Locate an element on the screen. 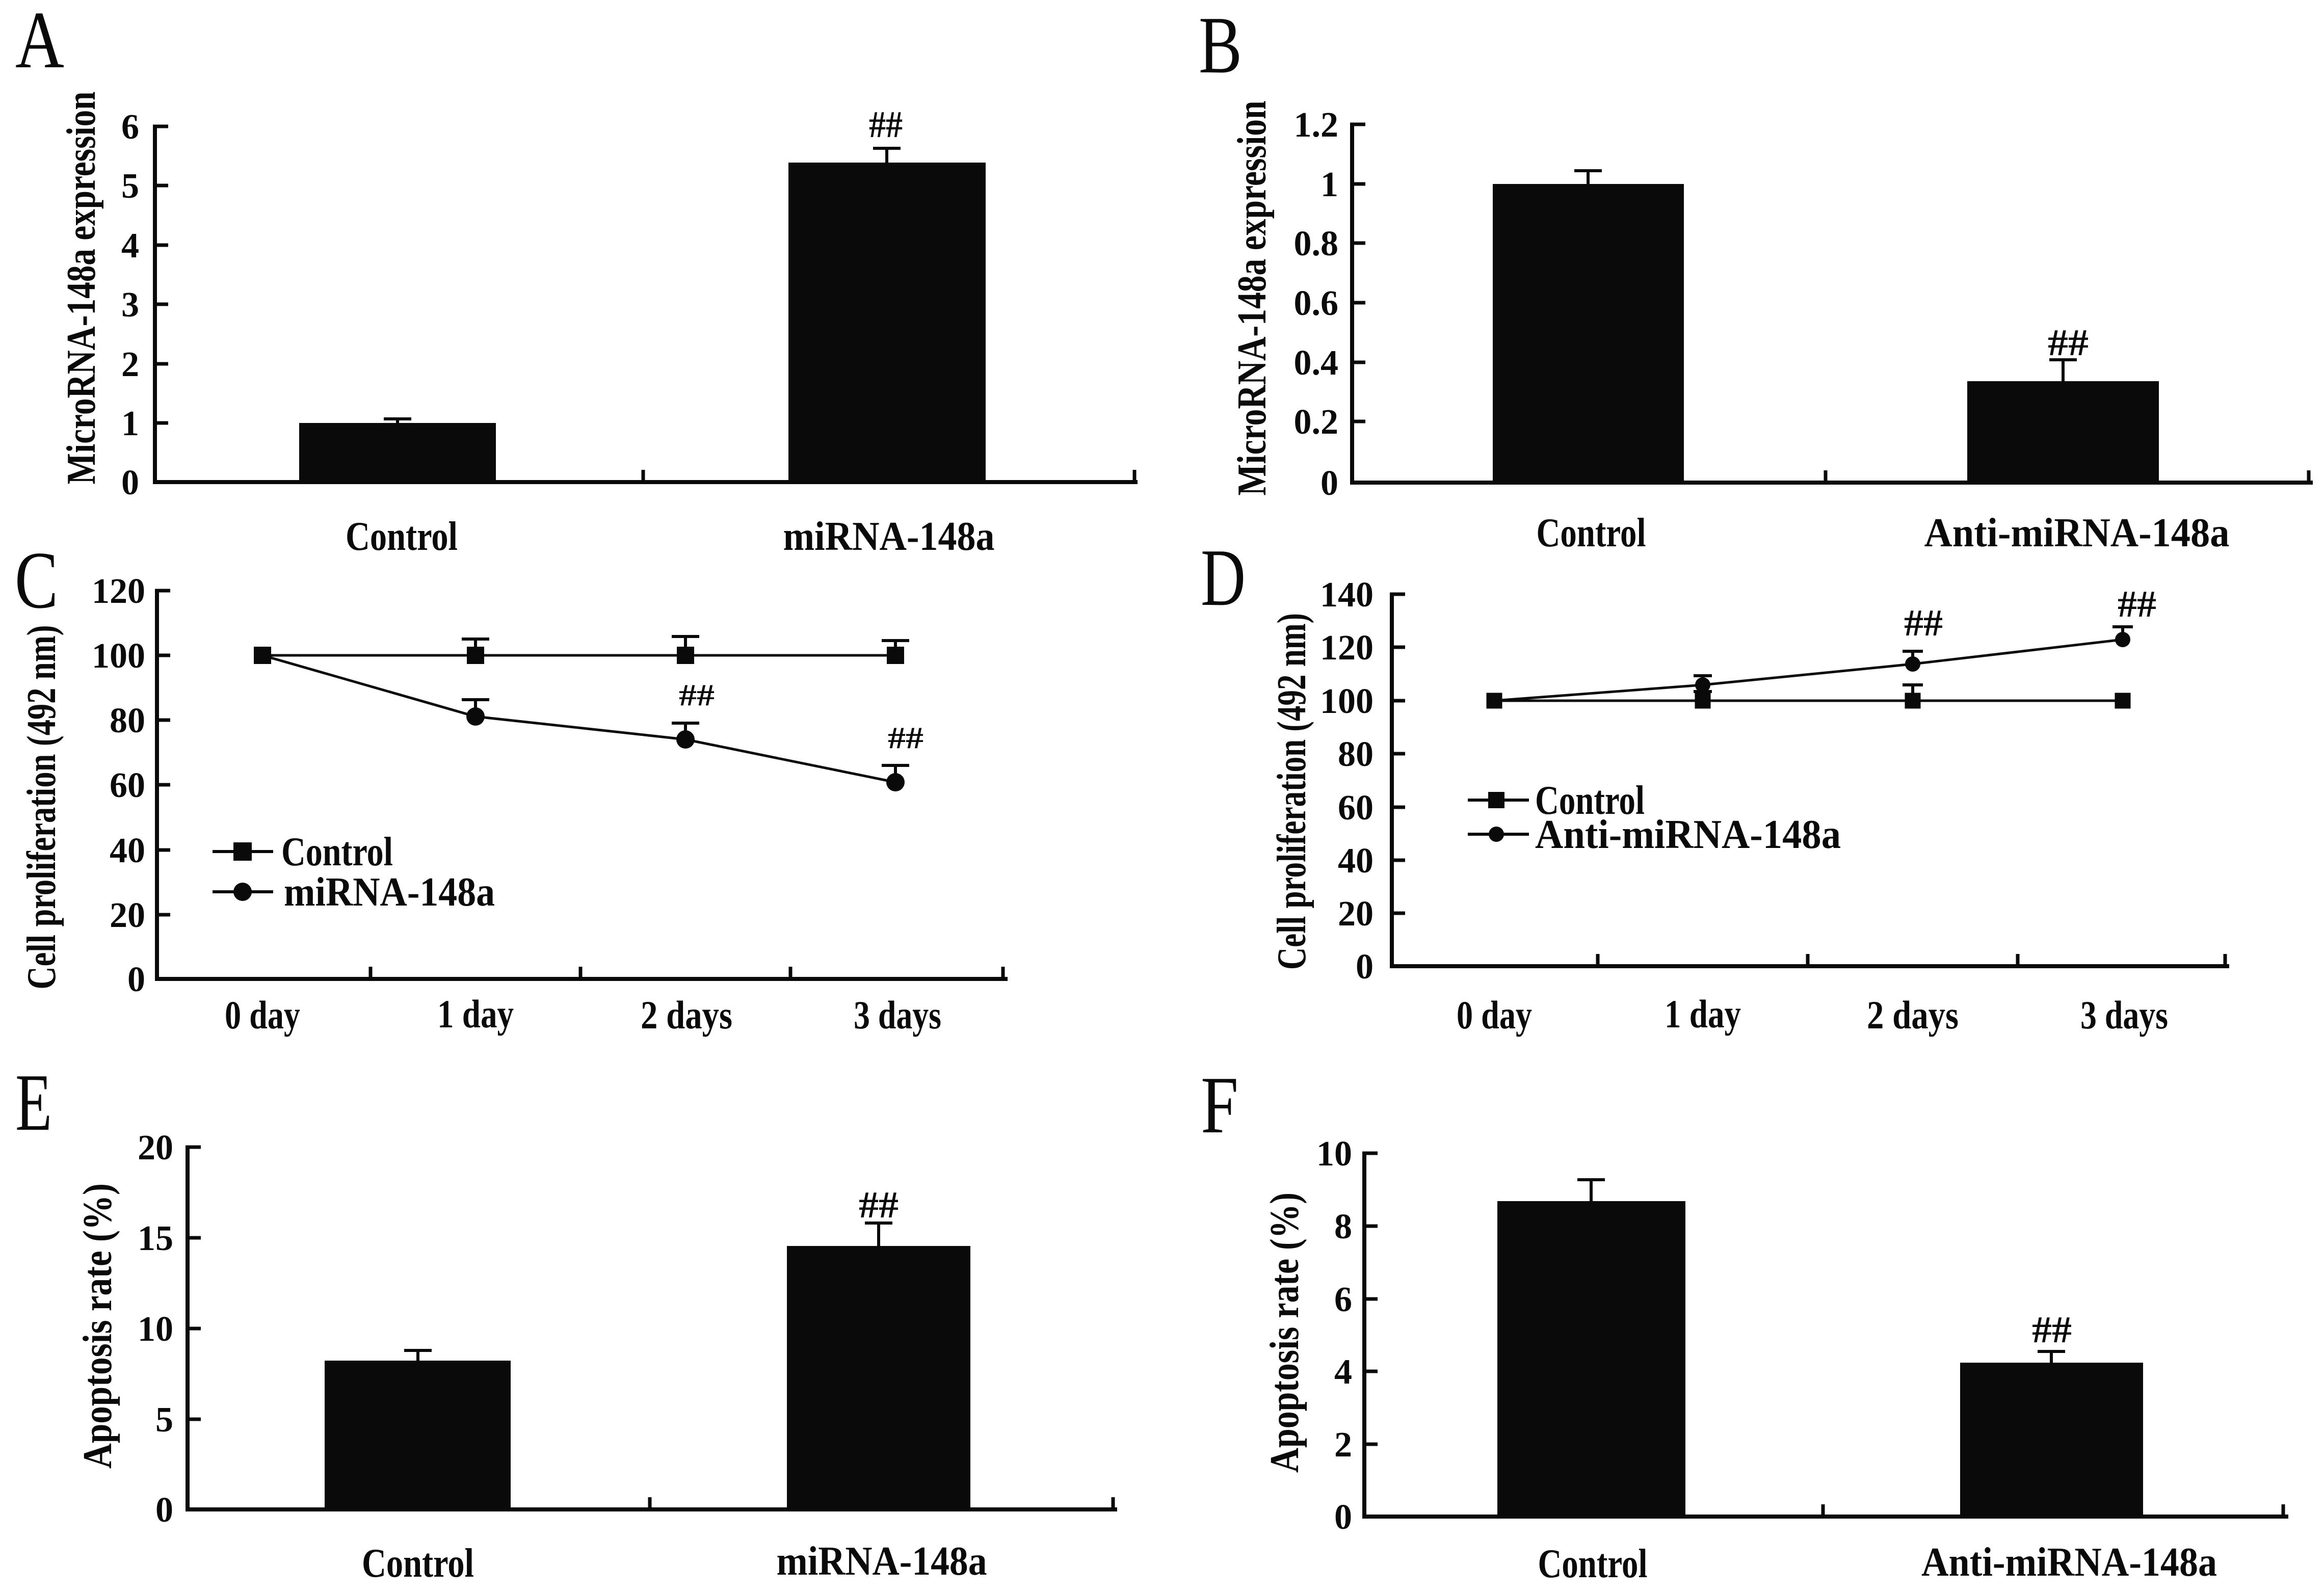  svg-text: E is located at coordinates (33, 1102).